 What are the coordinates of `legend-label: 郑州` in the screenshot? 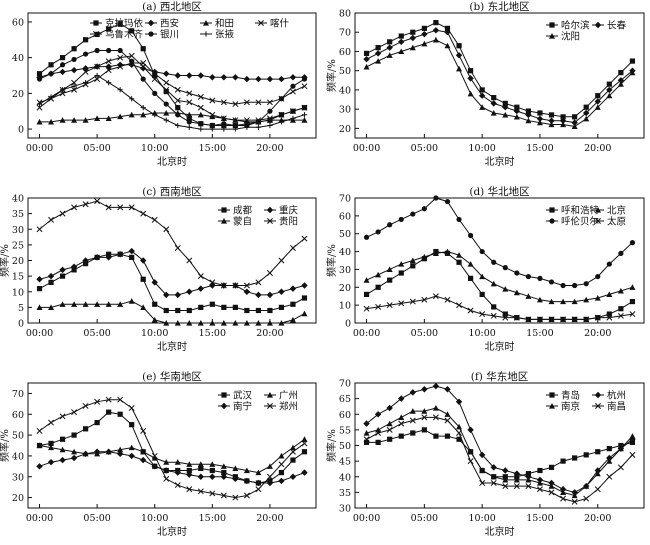 It's located at (288, 407).